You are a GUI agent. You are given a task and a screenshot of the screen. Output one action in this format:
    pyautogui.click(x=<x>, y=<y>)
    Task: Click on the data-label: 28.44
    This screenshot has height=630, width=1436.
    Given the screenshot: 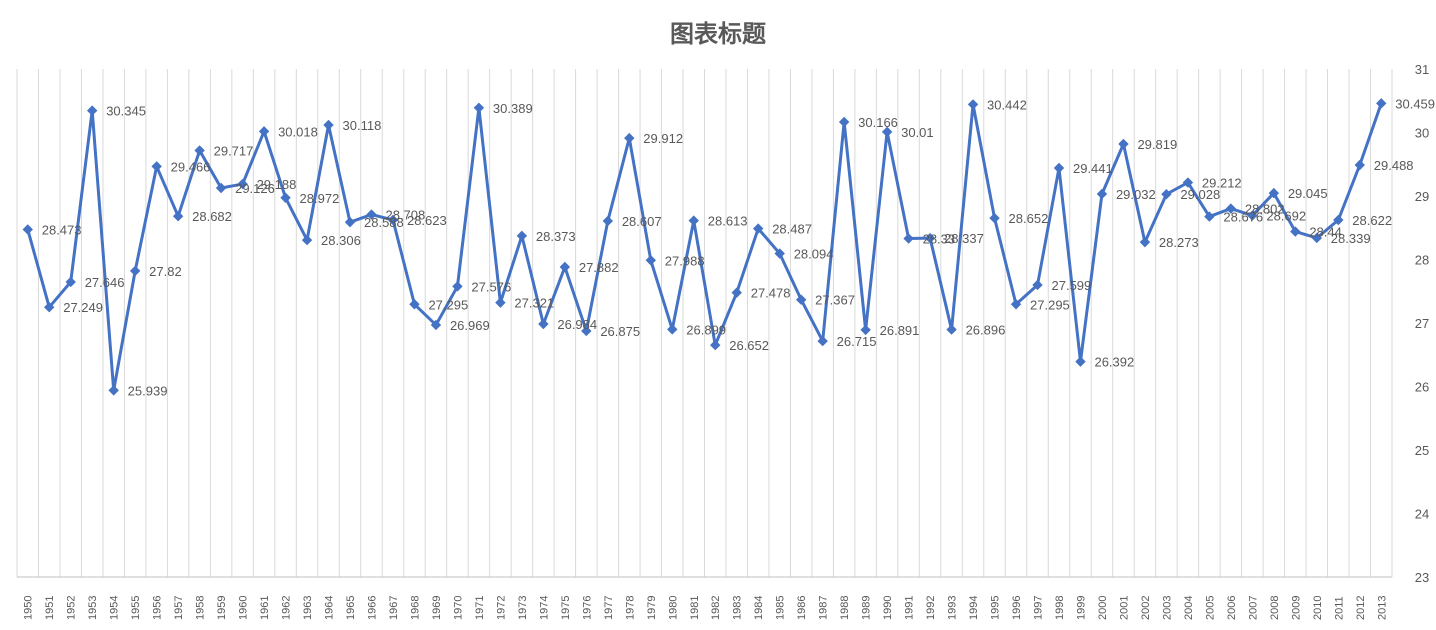 What is the action you would take?
    pyautogui.click(x=1325, y=232)
    